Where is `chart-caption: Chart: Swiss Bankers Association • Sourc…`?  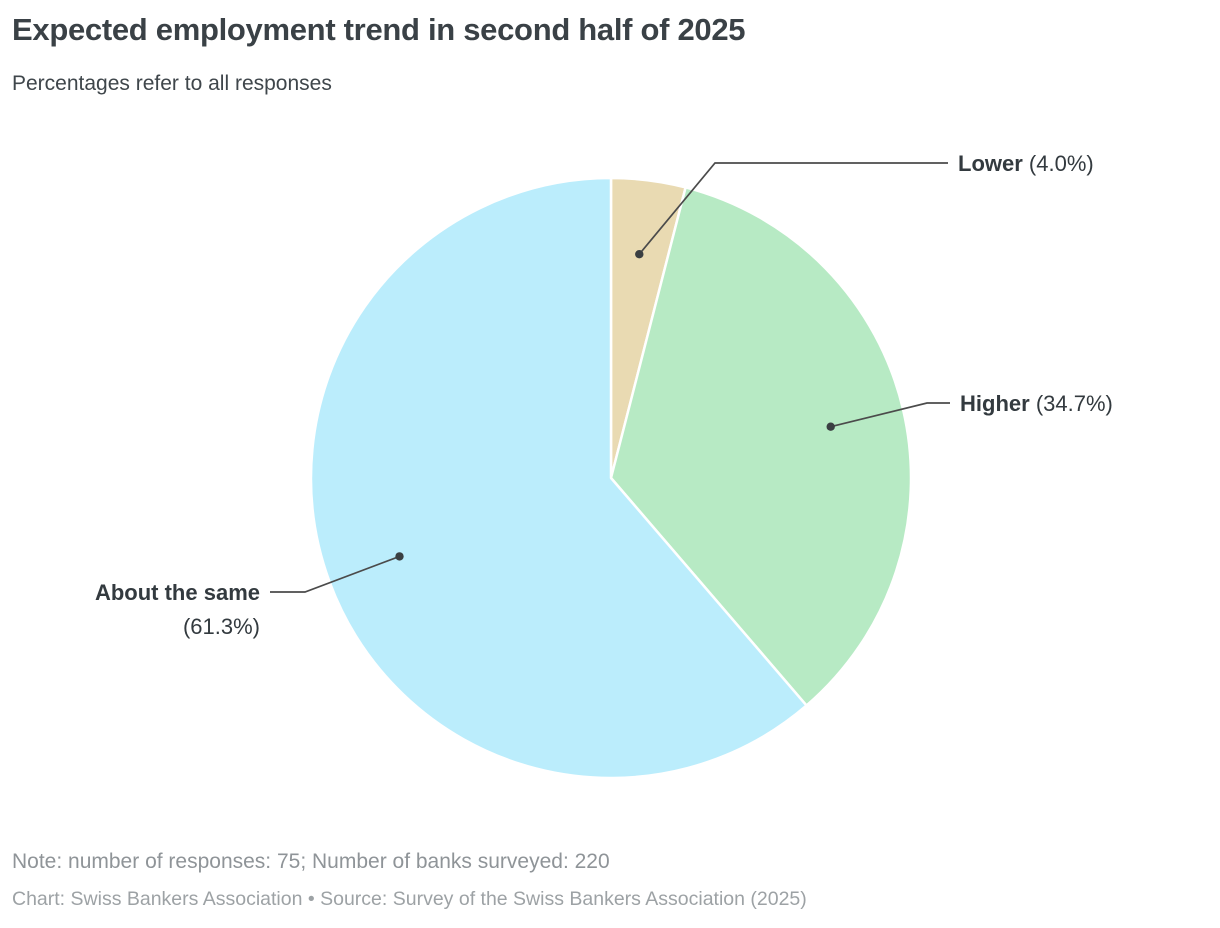
chart-caption: Chart: Swiss Bankers Association • Sourc… is located at coordinates (409, 899).